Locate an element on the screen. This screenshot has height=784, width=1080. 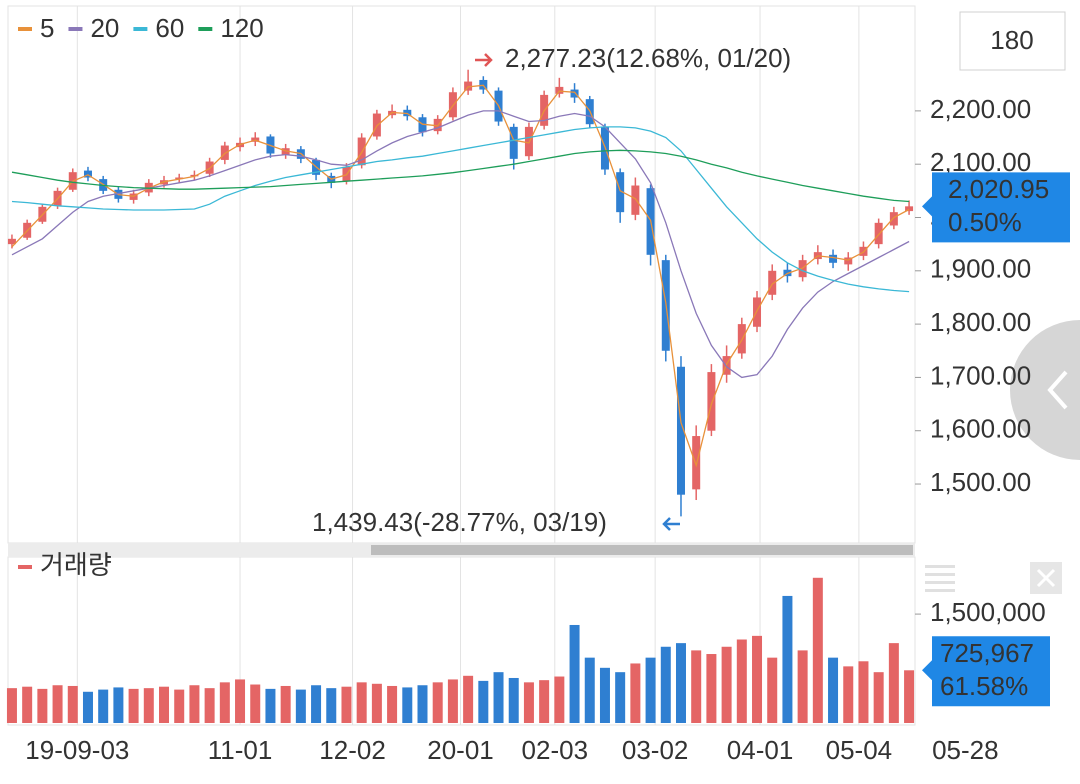
x-tick-label: 05-28 is located at coordinates (965, 750).